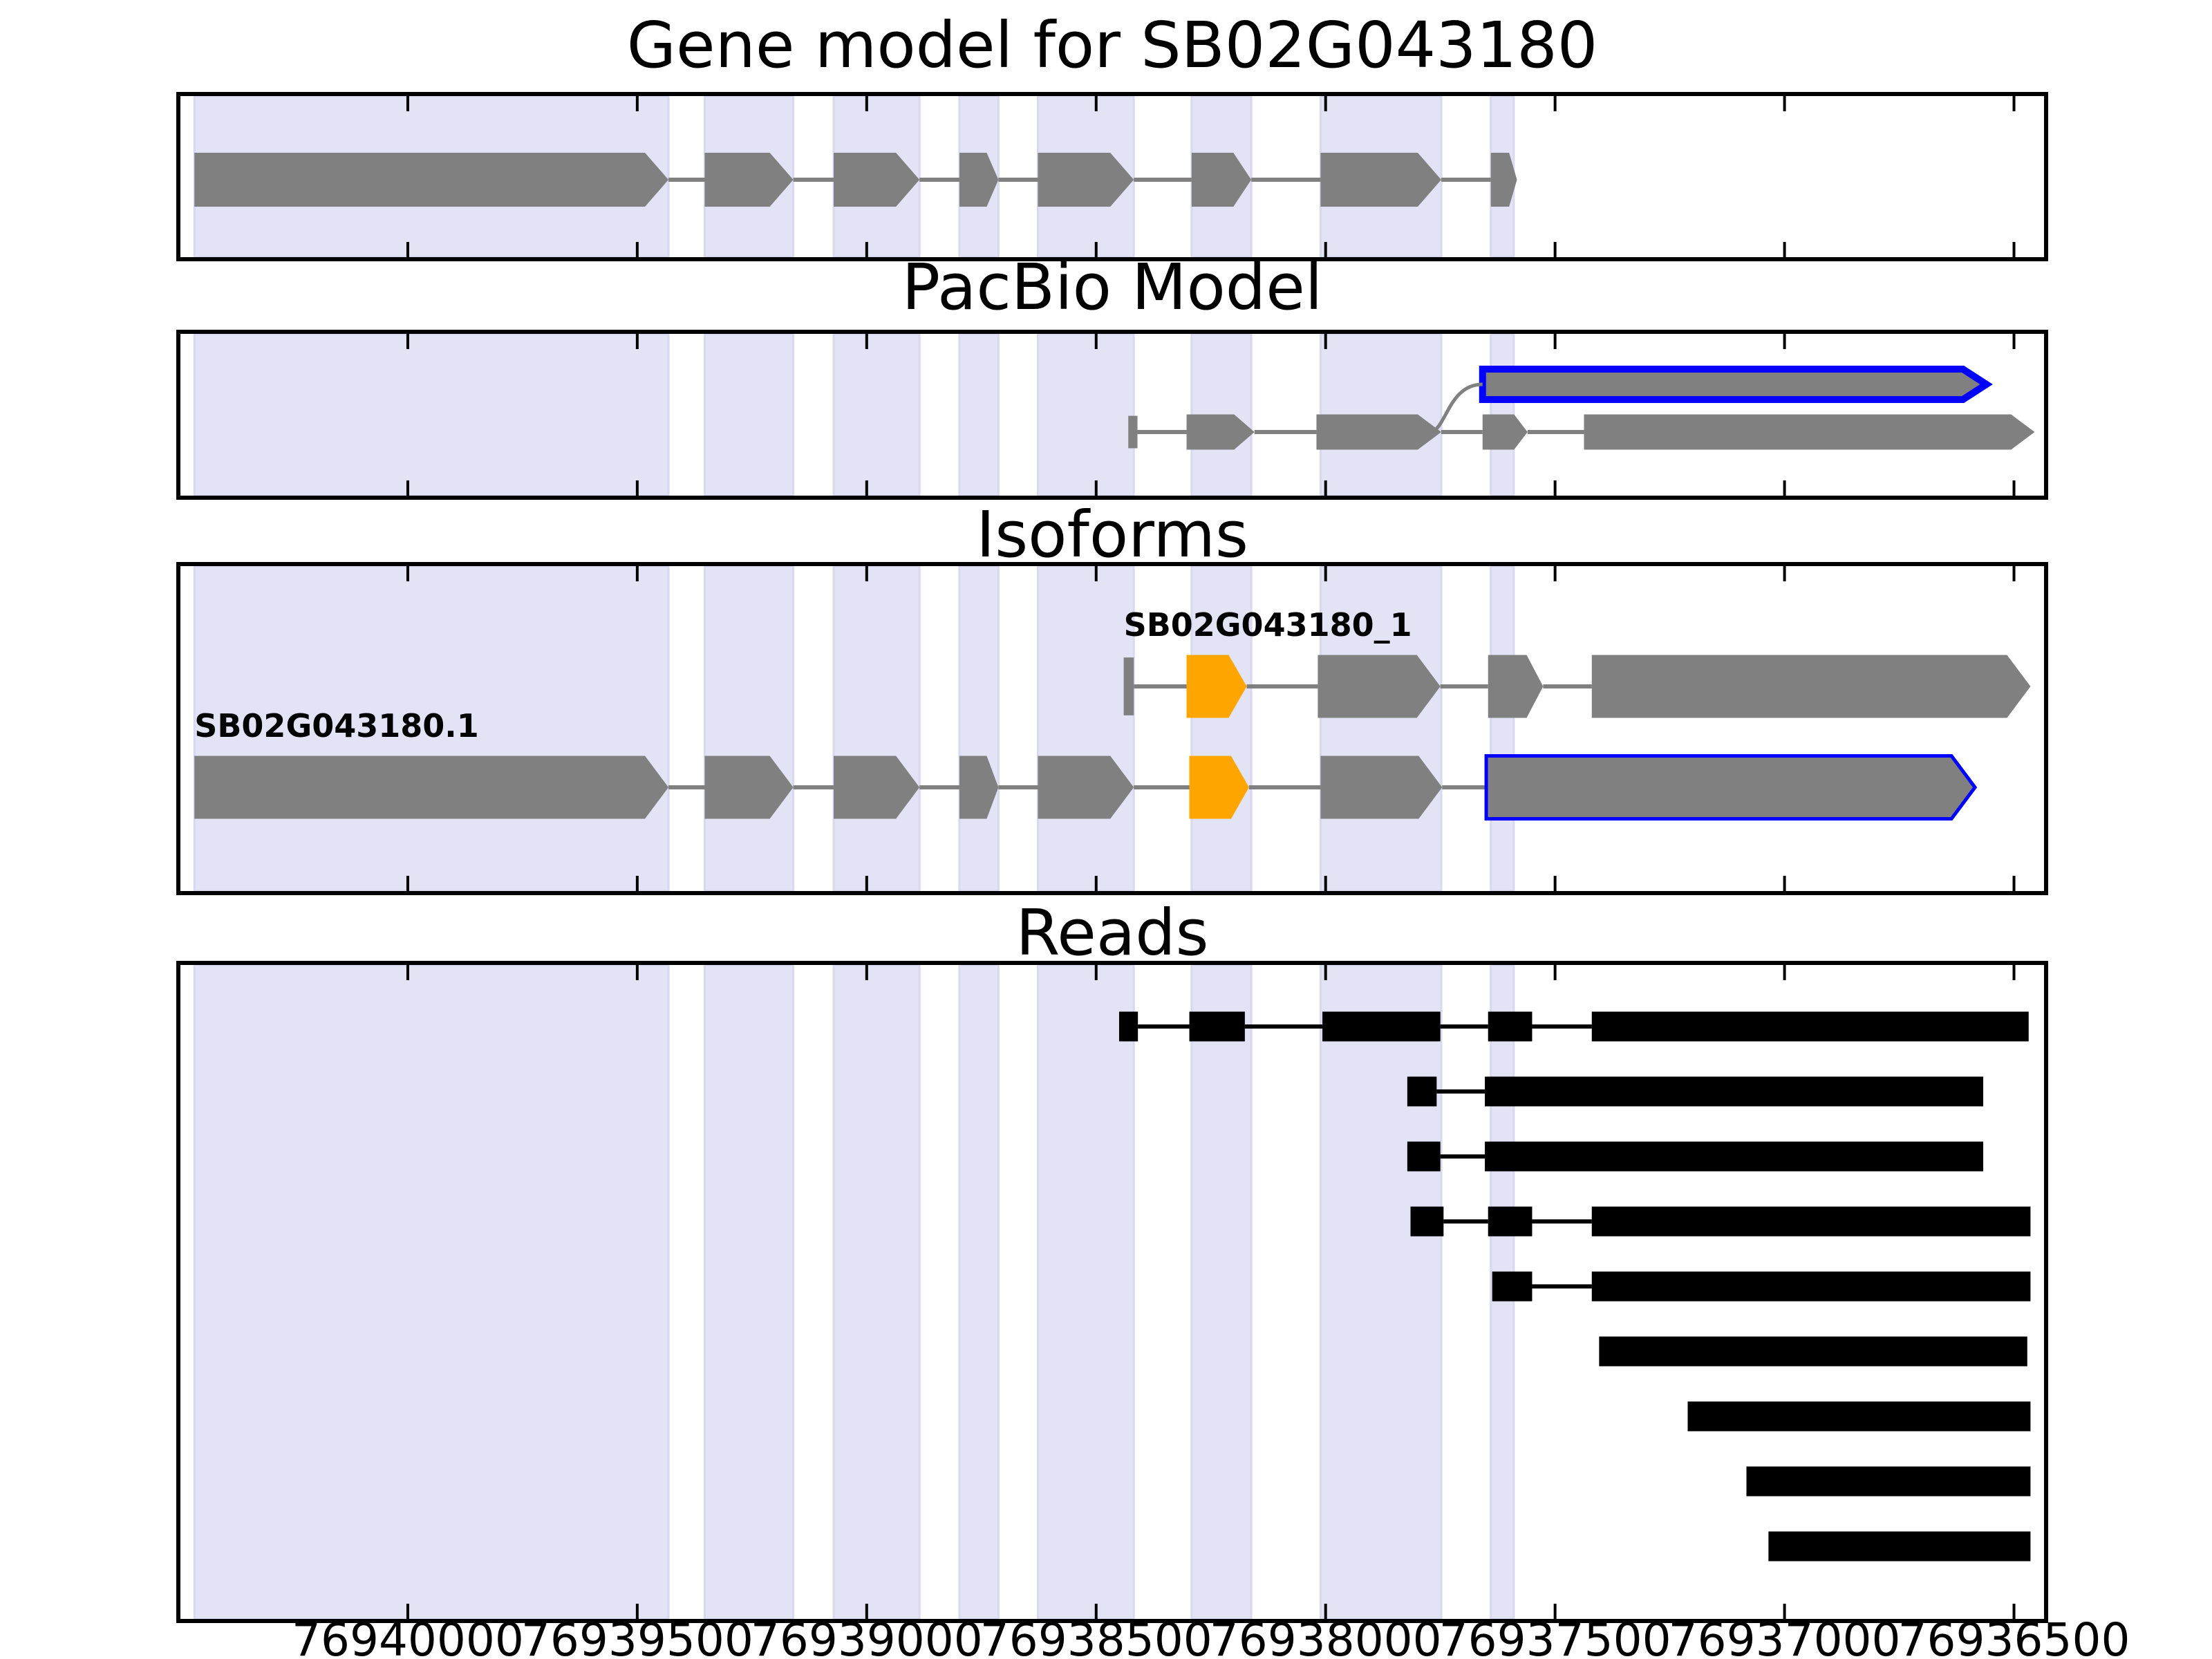  Describe the element at coordinates (1112, 287) in the screenshot. I see `pacbio-panel-title: PacBio Model` at that location.